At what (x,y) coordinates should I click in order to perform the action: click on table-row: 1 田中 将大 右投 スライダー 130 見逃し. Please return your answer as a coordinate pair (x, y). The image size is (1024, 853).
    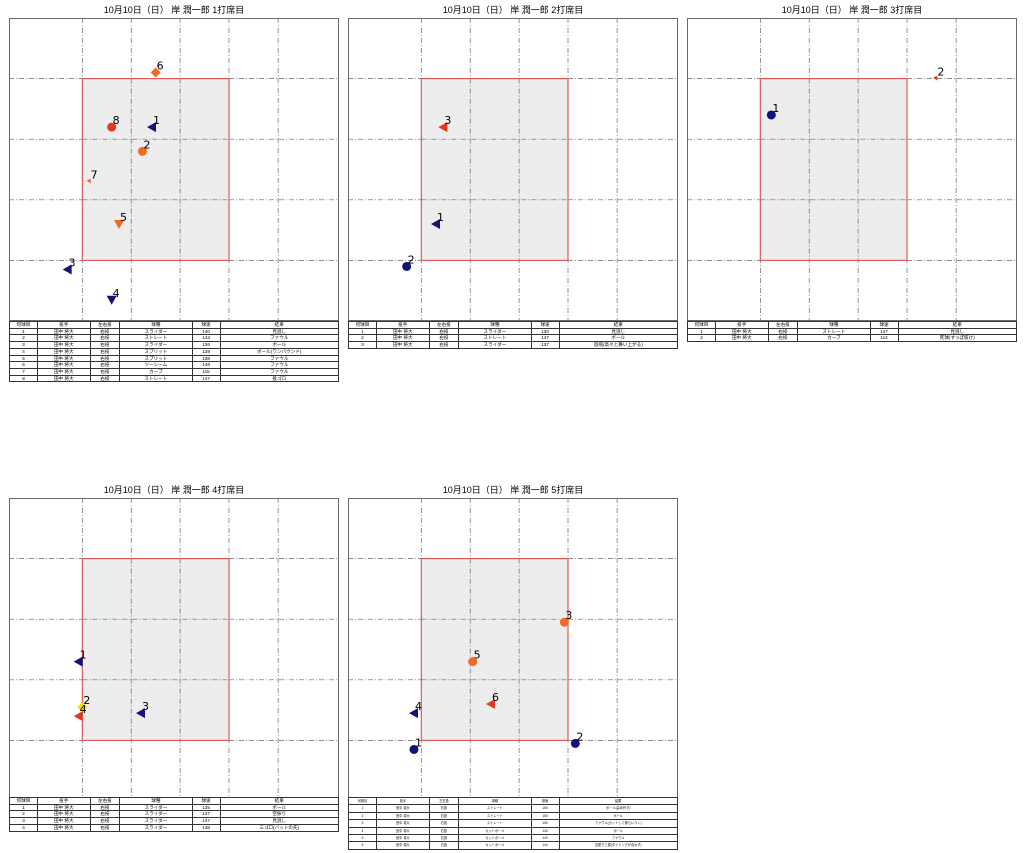
    Looking at the image, I should click on (513, 331).